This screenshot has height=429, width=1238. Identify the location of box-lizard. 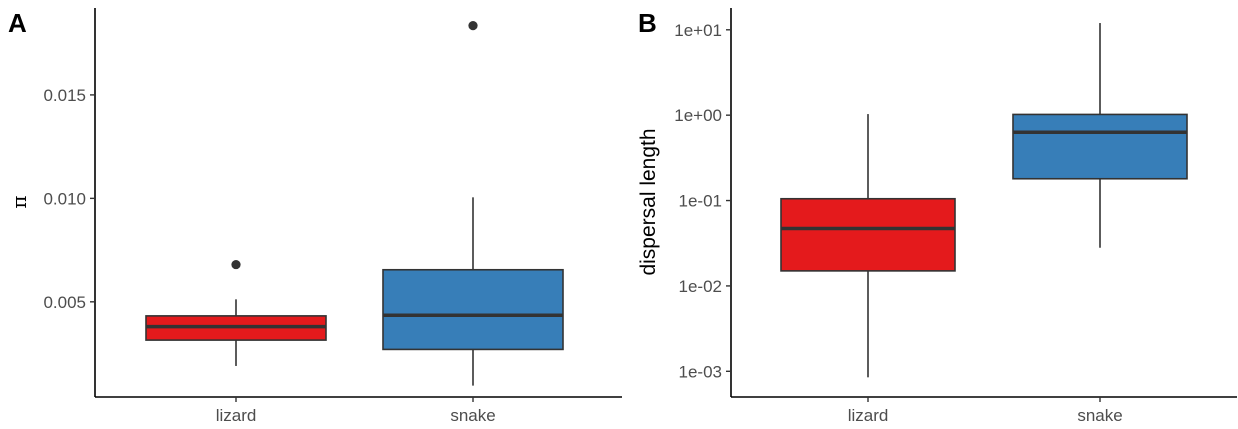
(868, 234).